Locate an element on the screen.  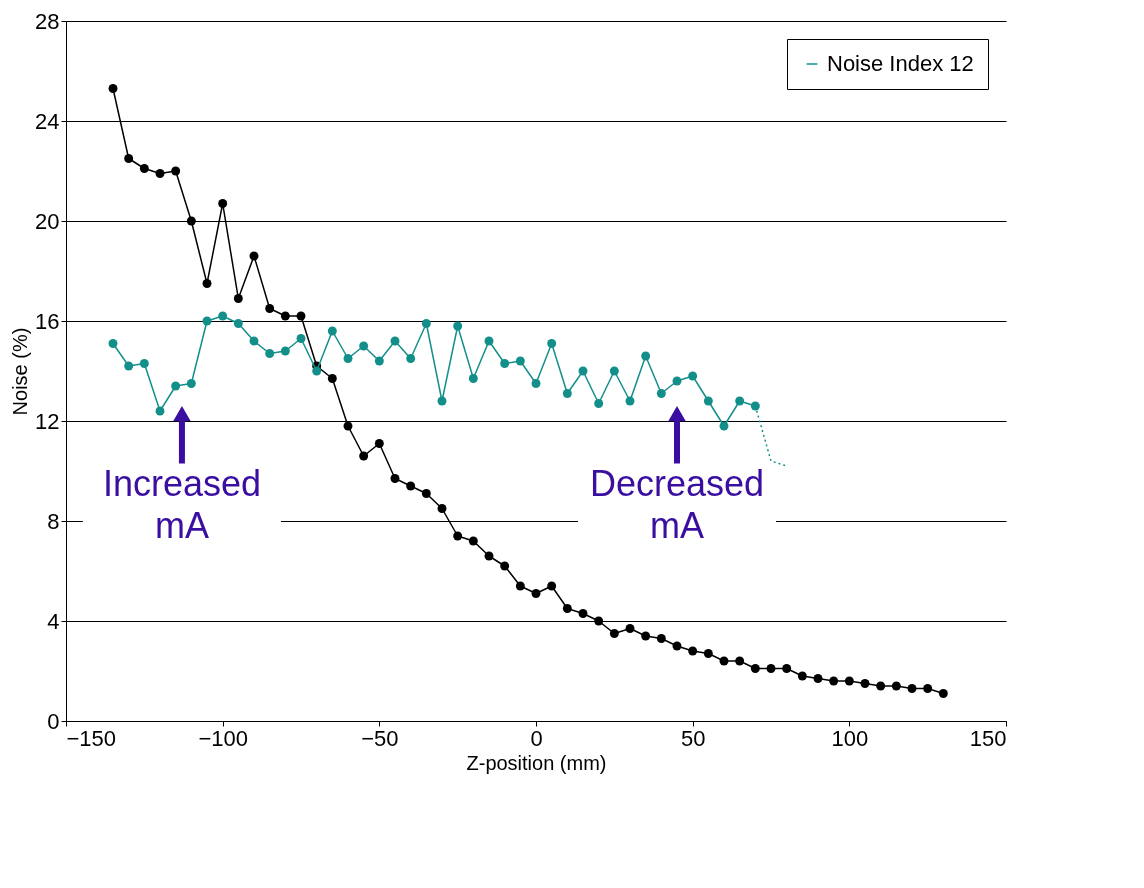
x-tick-label: 150 is located at coordinates (988, 738).